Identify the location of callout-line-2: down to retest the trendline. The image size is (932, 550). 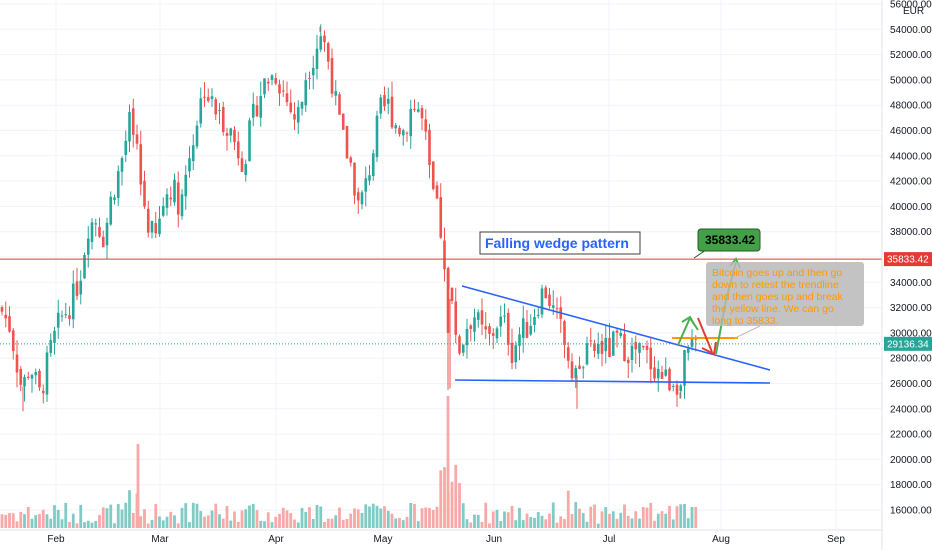
(775, 285).